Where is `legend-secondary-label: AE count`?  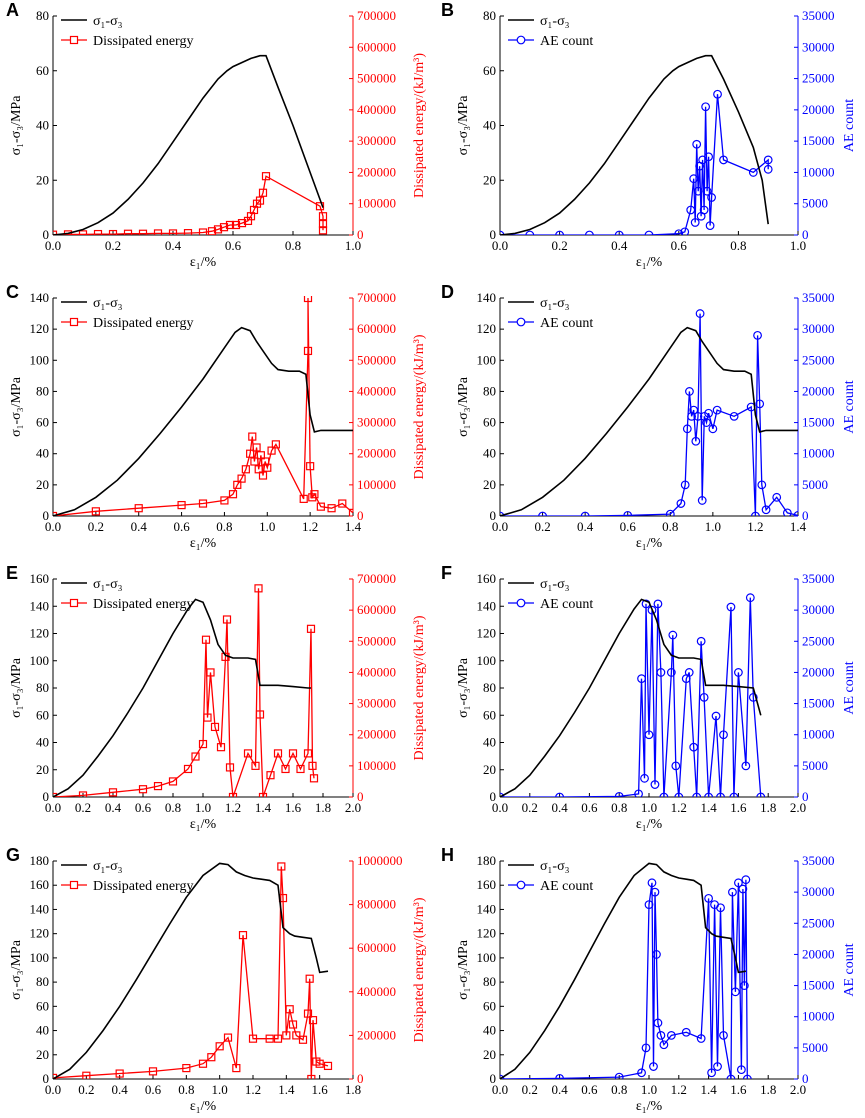
legend-secondary-label: AE count is located at coordinates (566, 41).